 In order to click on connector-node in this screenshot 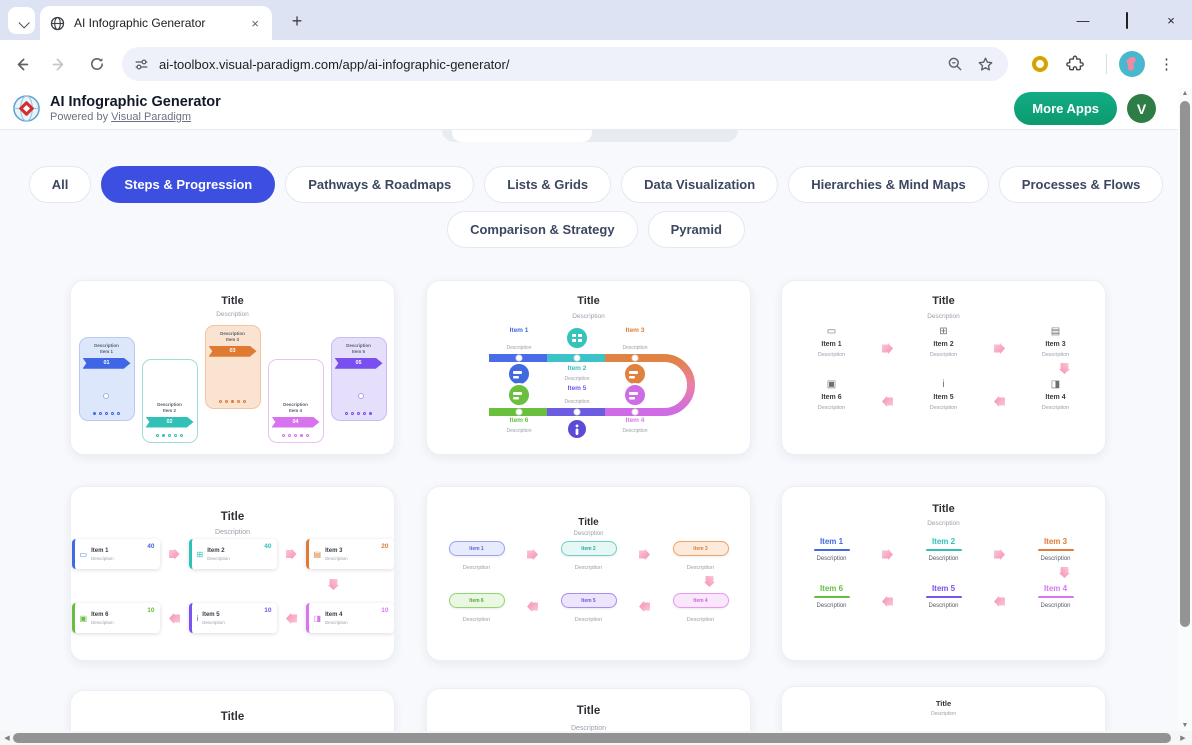, I will do `click(361, 396)`.